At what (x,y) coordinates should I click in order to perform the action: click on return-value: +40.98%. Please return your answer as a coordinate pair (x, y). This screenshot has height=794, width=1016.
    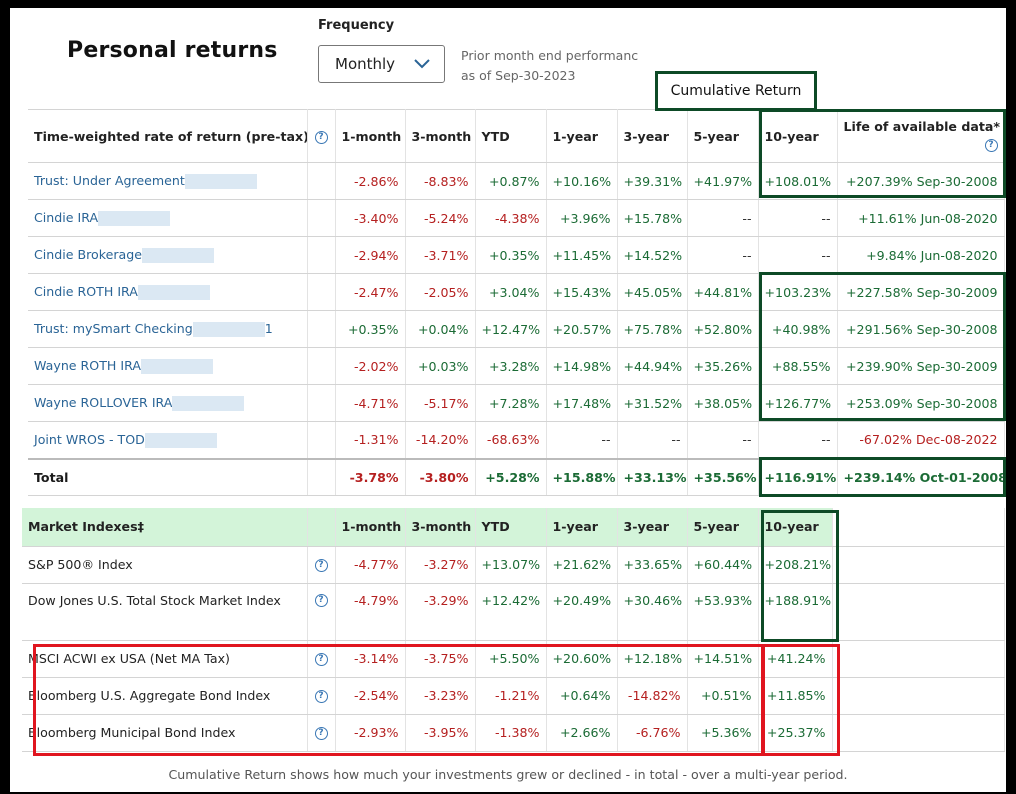
    Looking at the image, I should click on (798, 329).